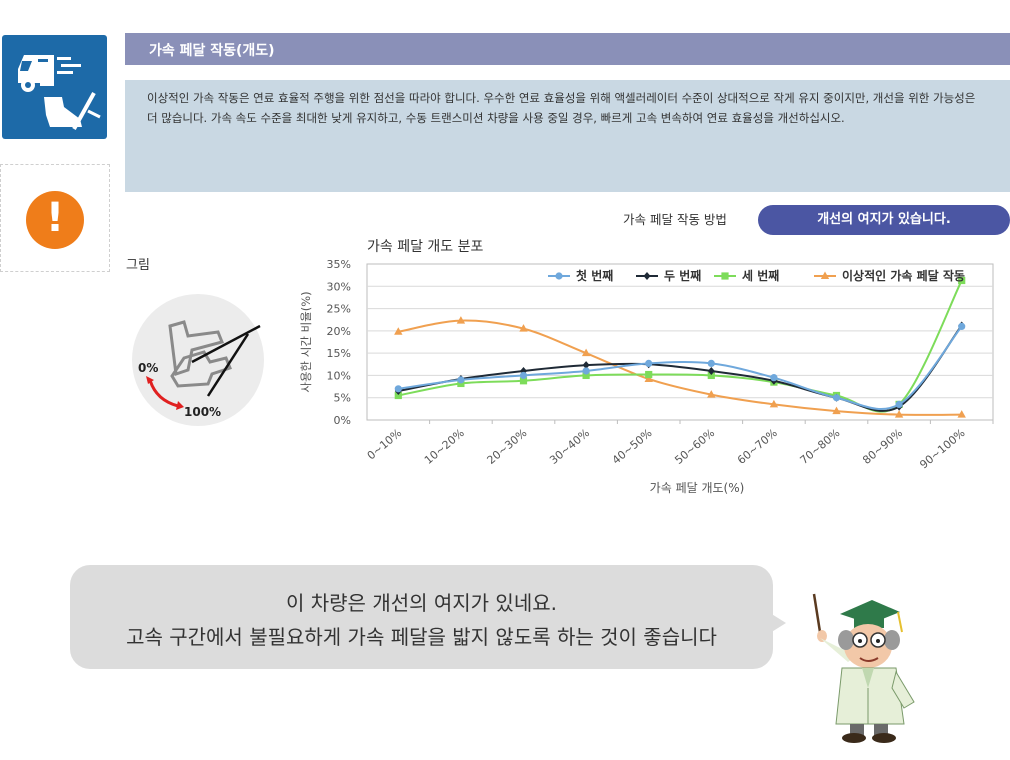 The image size is (1010, 760). What do you see at coordinates (202, 412) in the screenshot?
I see `figure-max-label: 100%` at bounding box center [202, 412].